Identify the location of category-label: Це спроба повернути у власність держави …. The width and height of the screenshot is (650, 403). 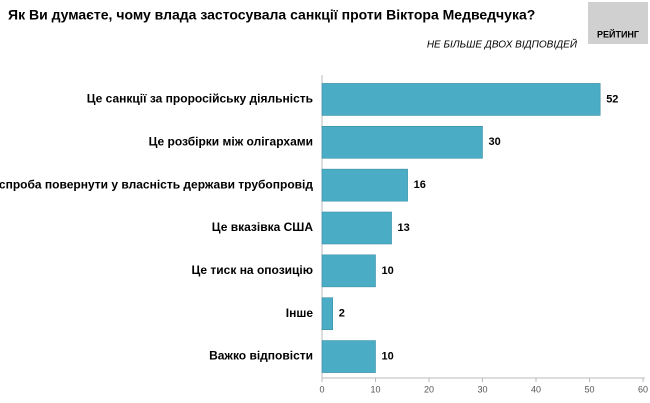
(156, 184).